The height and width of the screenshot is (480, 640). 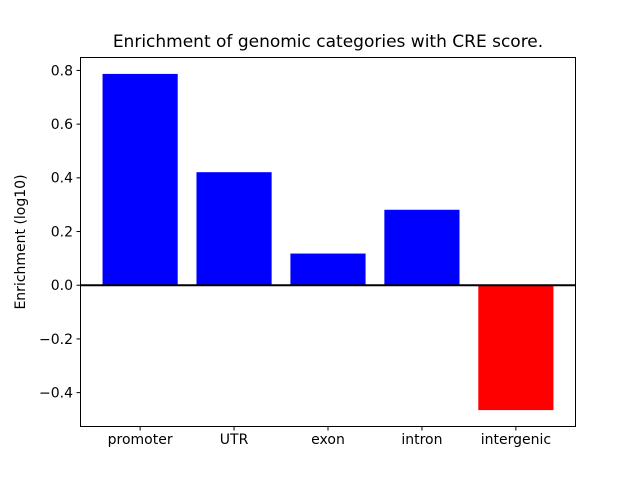 I want to click on y-tick-label: −0.2, so click(x=56, y=340).